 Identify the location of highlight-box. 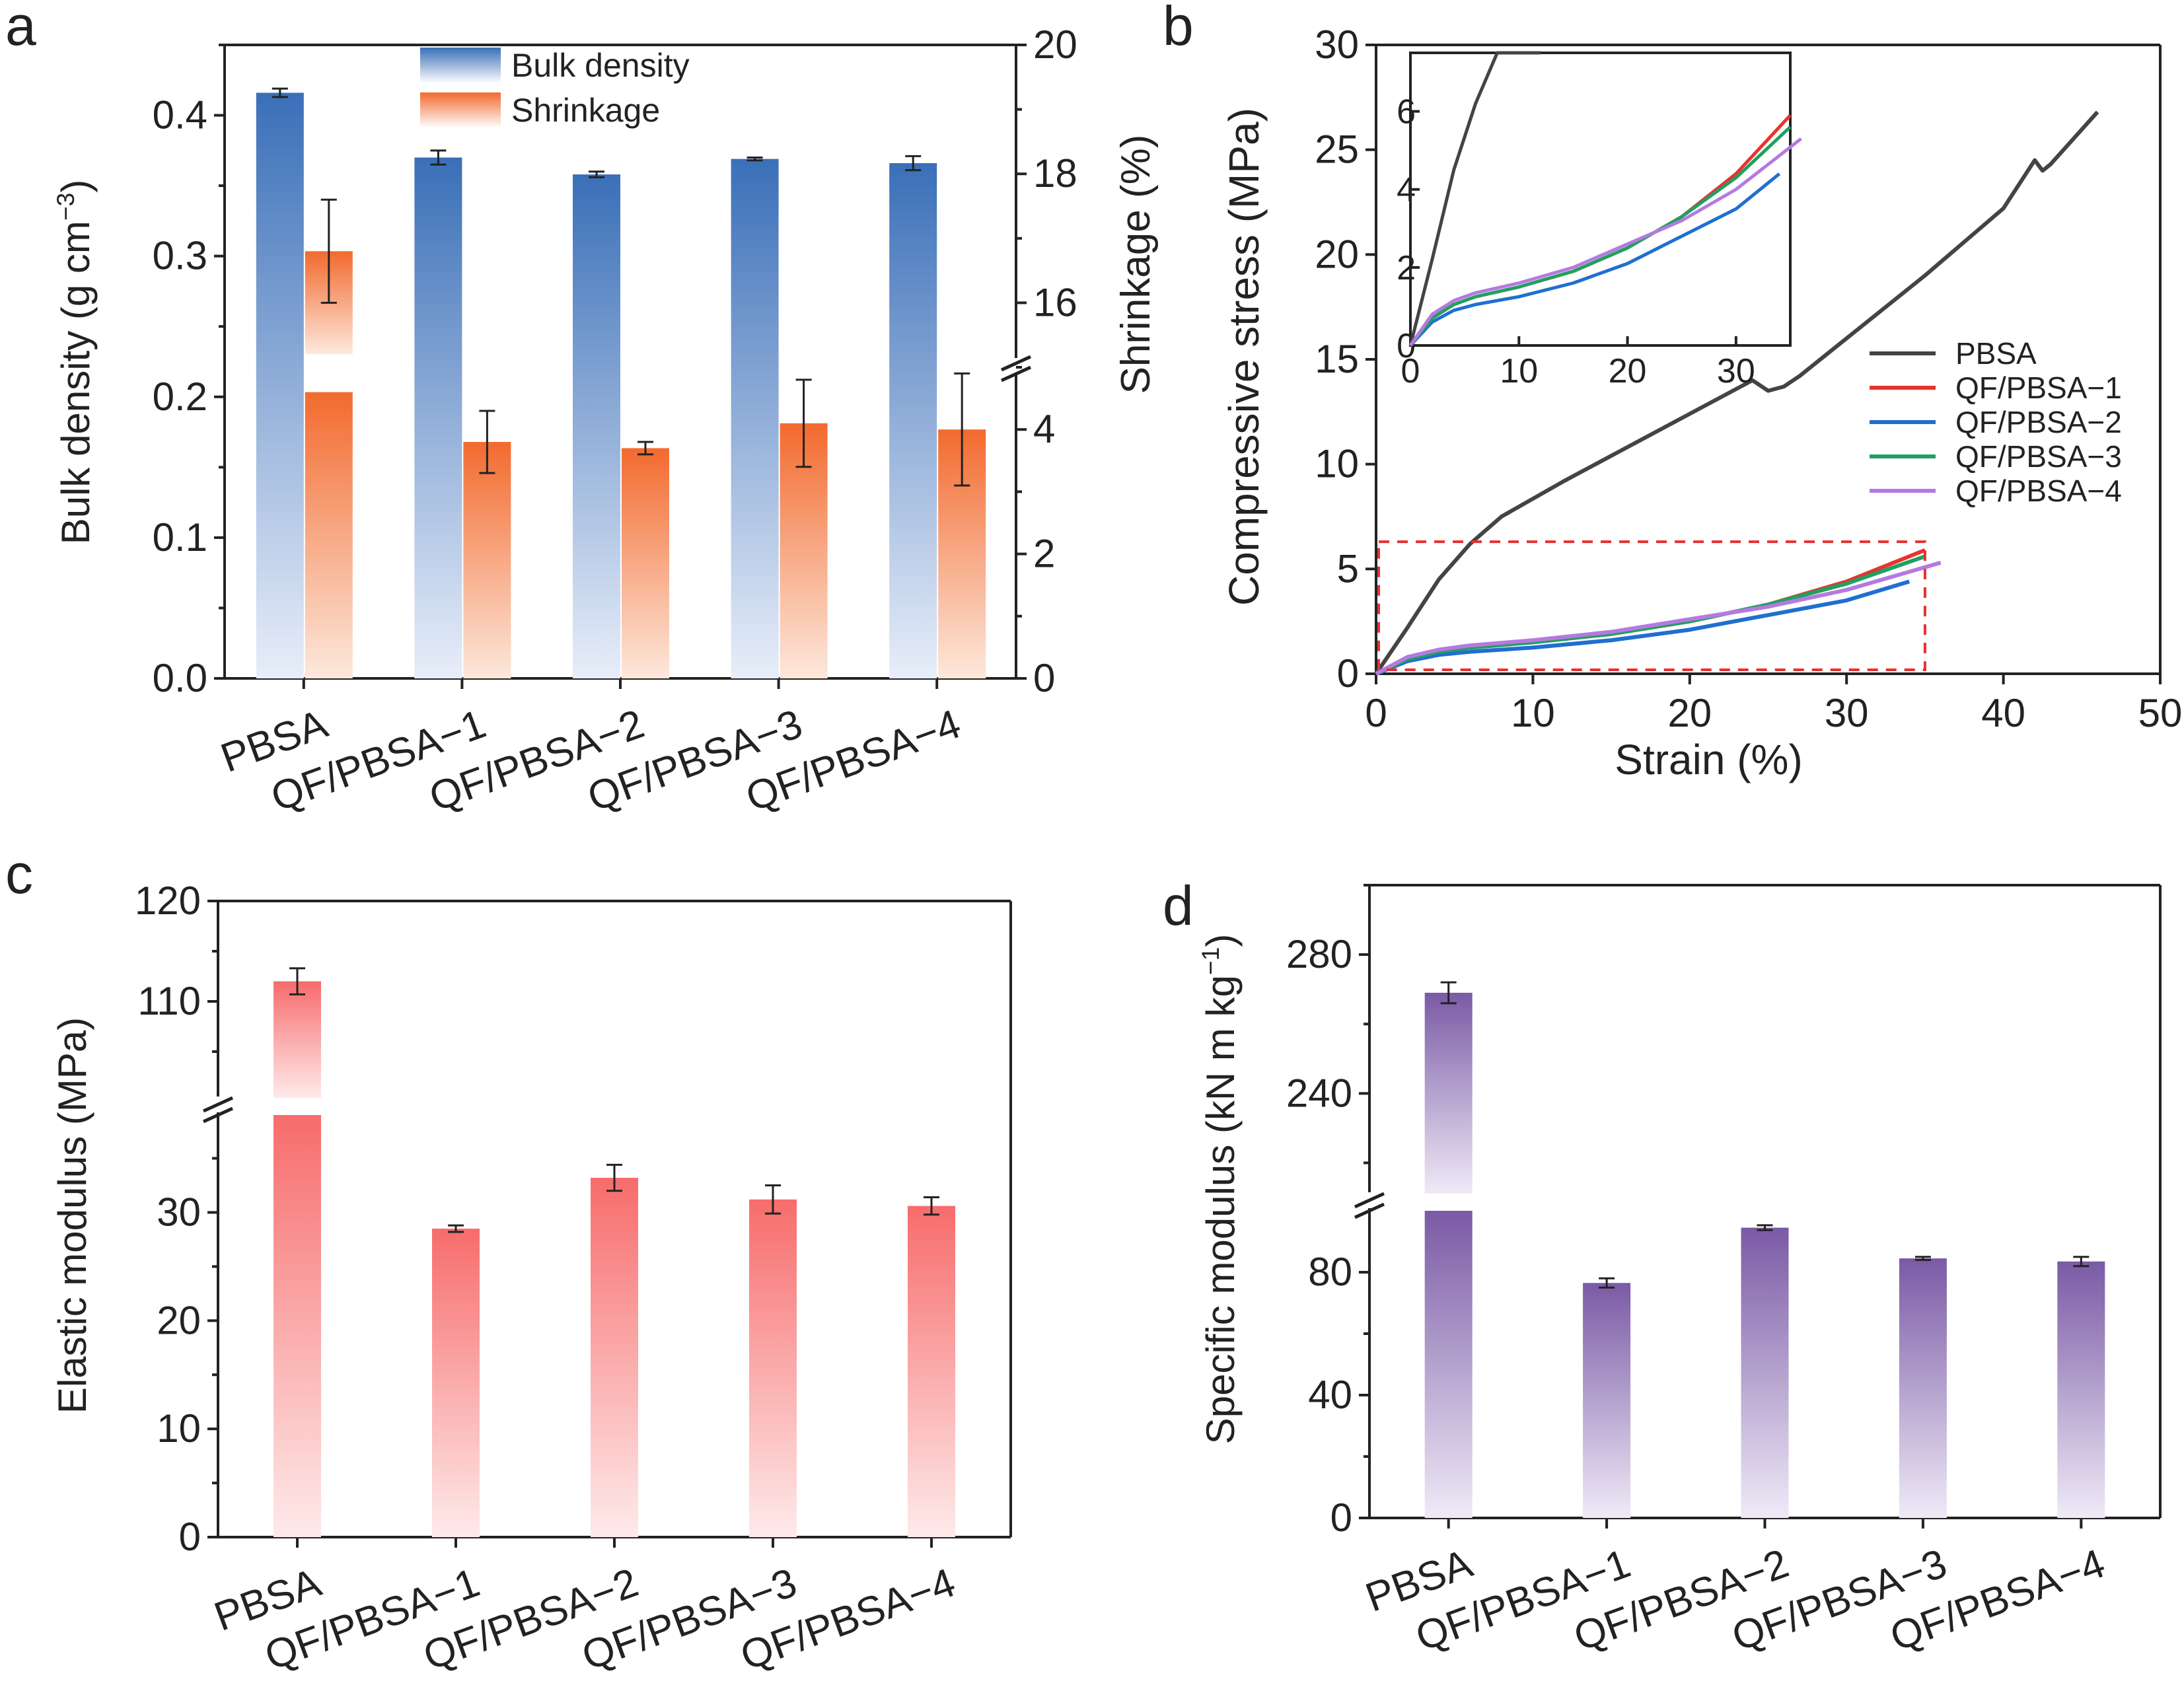
(1651, 606).